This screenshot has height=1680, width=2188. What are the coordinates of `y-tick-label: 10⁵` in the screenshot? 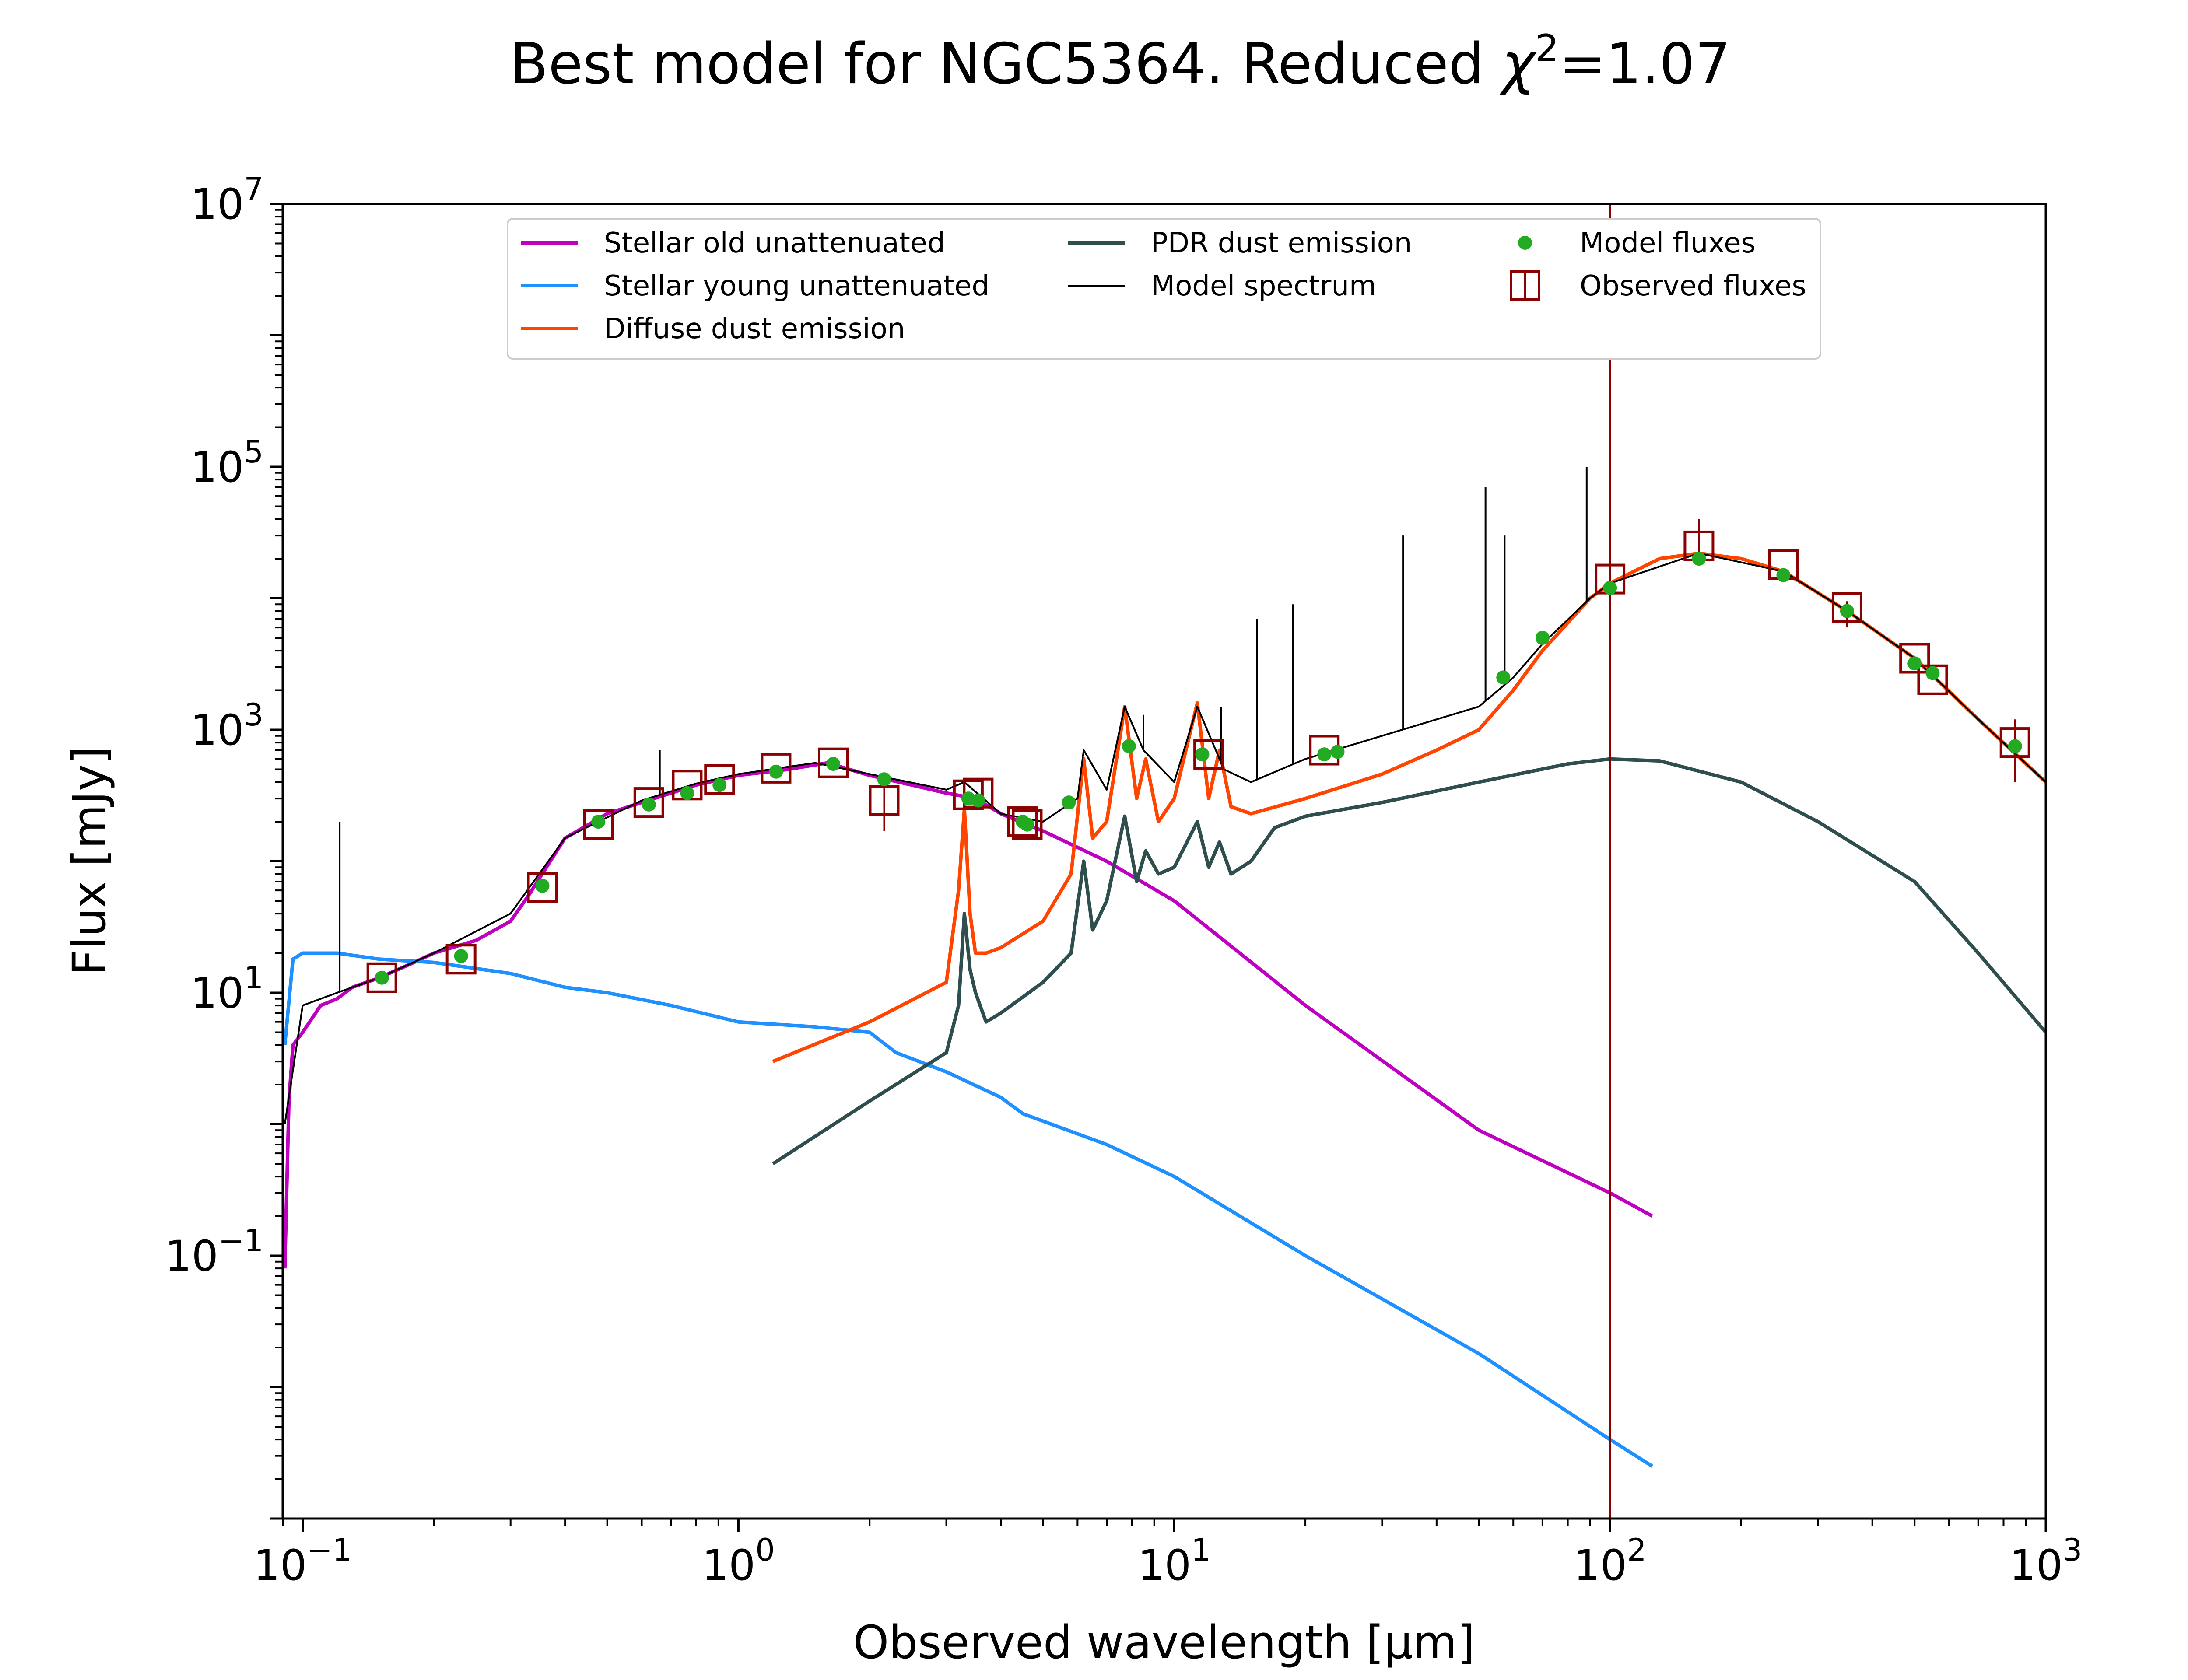 It's located at (226, 463).